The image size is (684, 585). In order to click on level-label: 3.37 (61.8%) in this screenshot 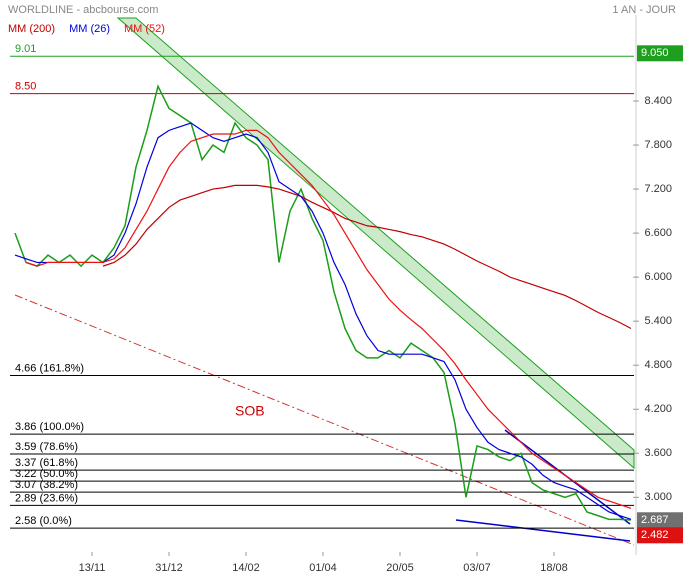, I will do `click(46, 463)`.